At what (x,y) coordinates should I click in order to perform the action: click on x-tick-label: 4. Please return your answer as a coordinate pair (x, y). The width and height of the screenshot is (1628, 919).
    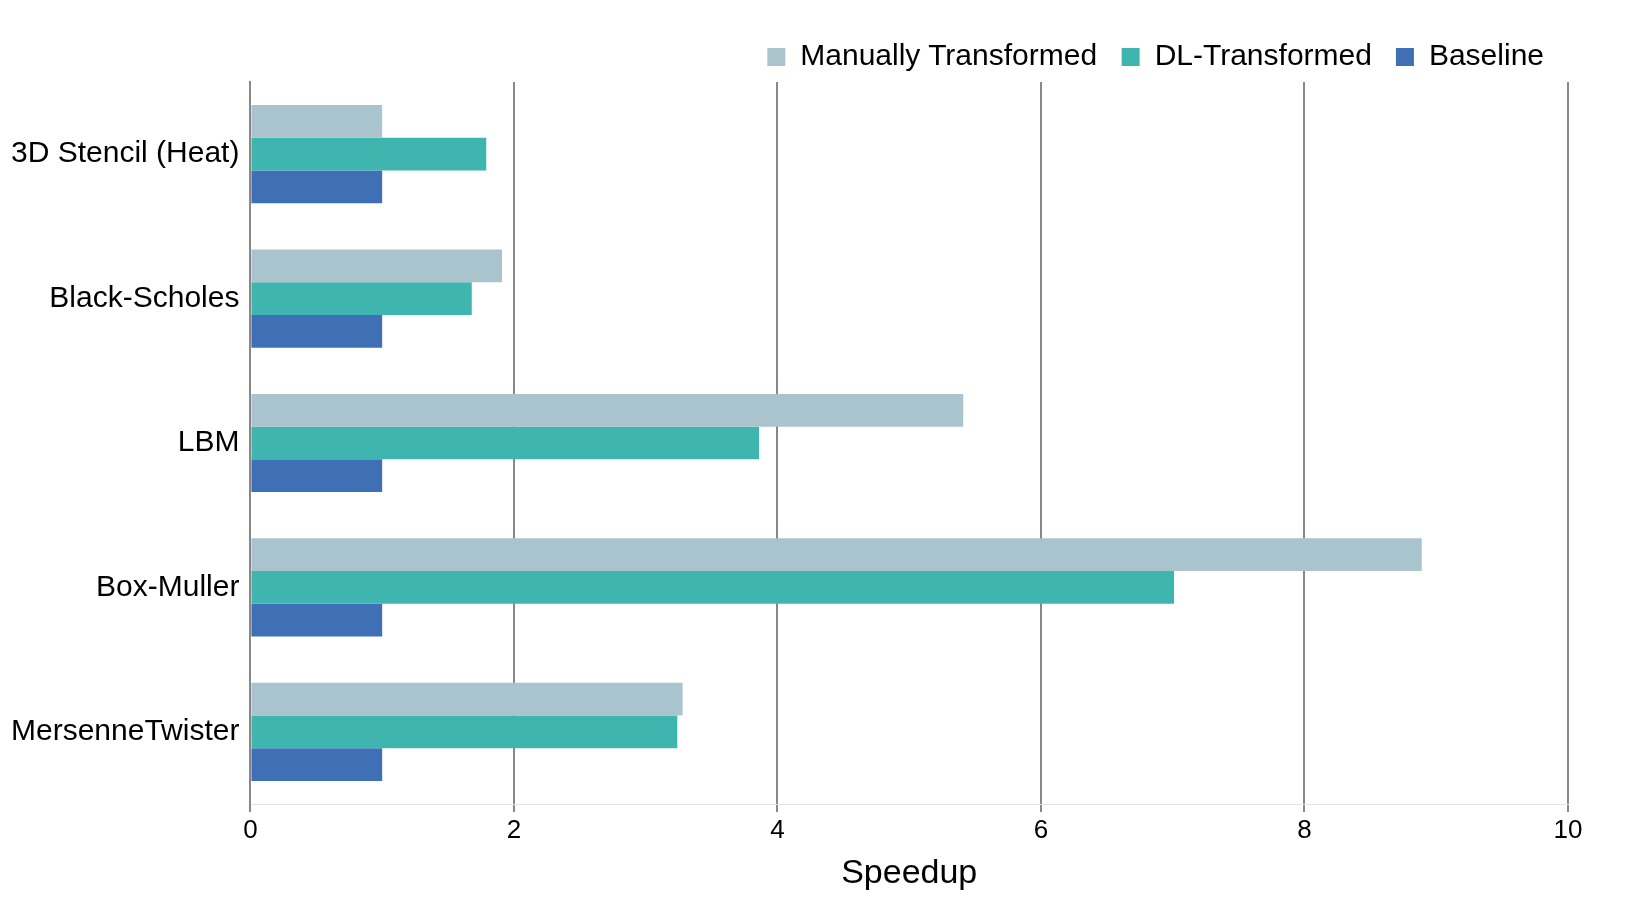
    Looking at the image, I should click on (777, 828).